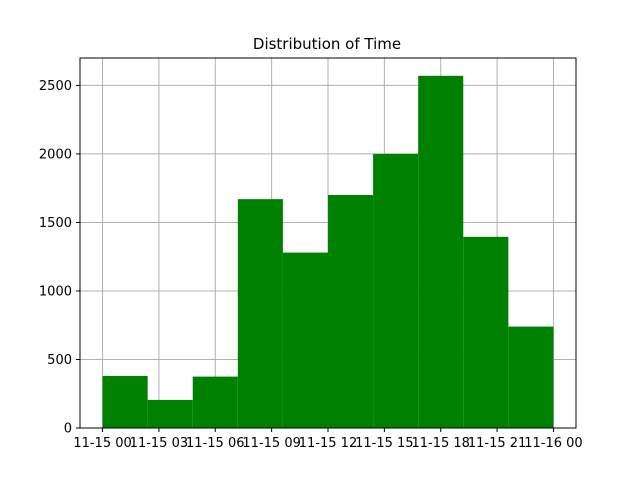  What do you see at coordinates (55, 291) in the screenshot?
I see `y-tick-label: 1000` at bounding box center [55, 291].